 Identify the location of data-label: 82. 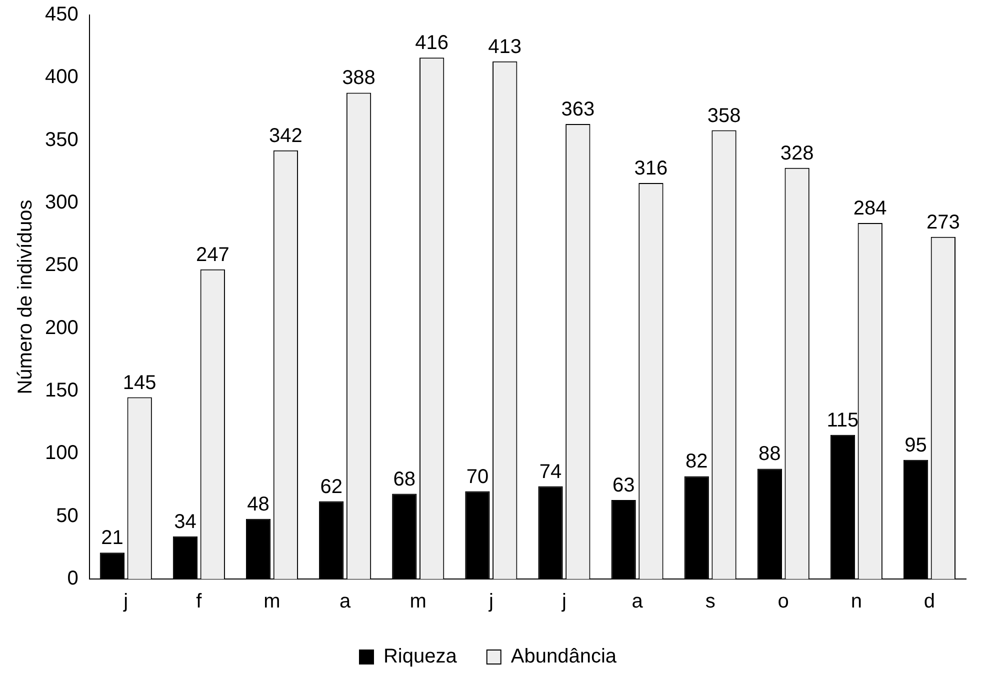
(696, 461).